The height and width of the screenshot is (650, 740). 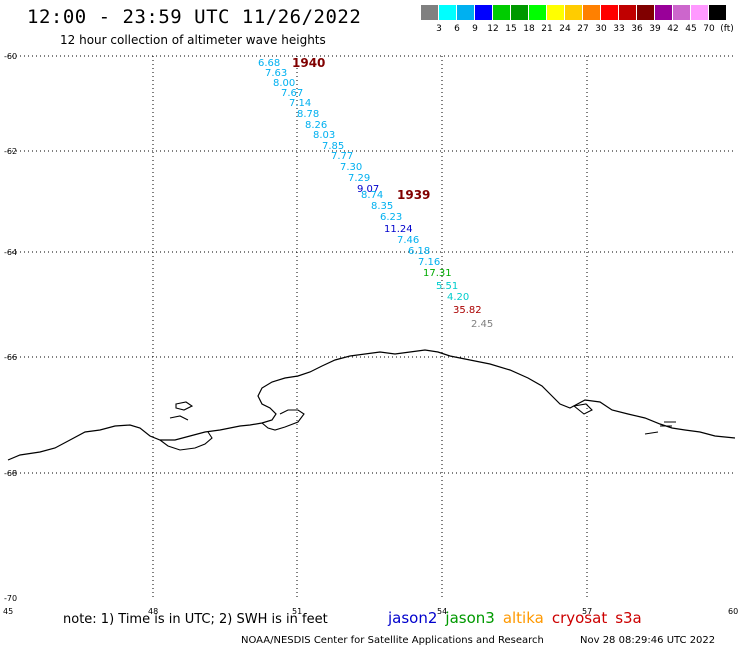 I want to click on wave-height-label: 8.35, so click(x=382, y=206).